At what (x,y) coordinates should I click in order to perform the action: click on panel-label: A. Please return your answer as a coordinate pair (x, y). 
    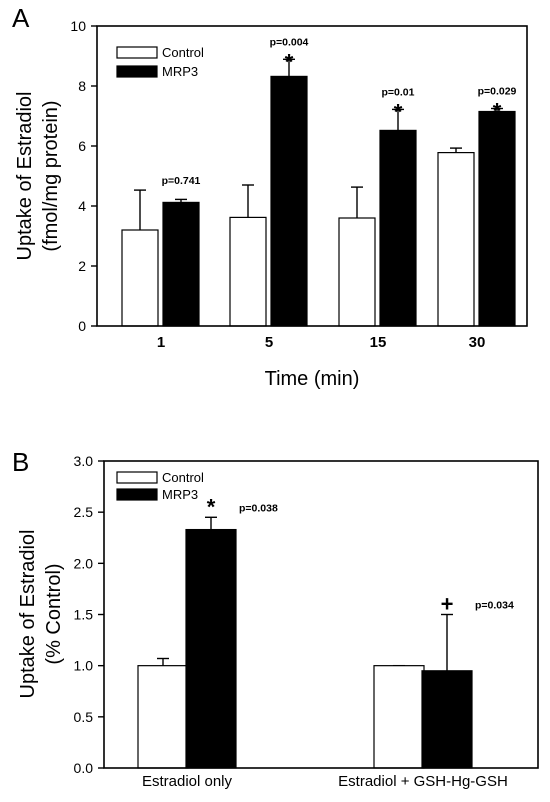
    Looking at the image, I should click on (21, 18).